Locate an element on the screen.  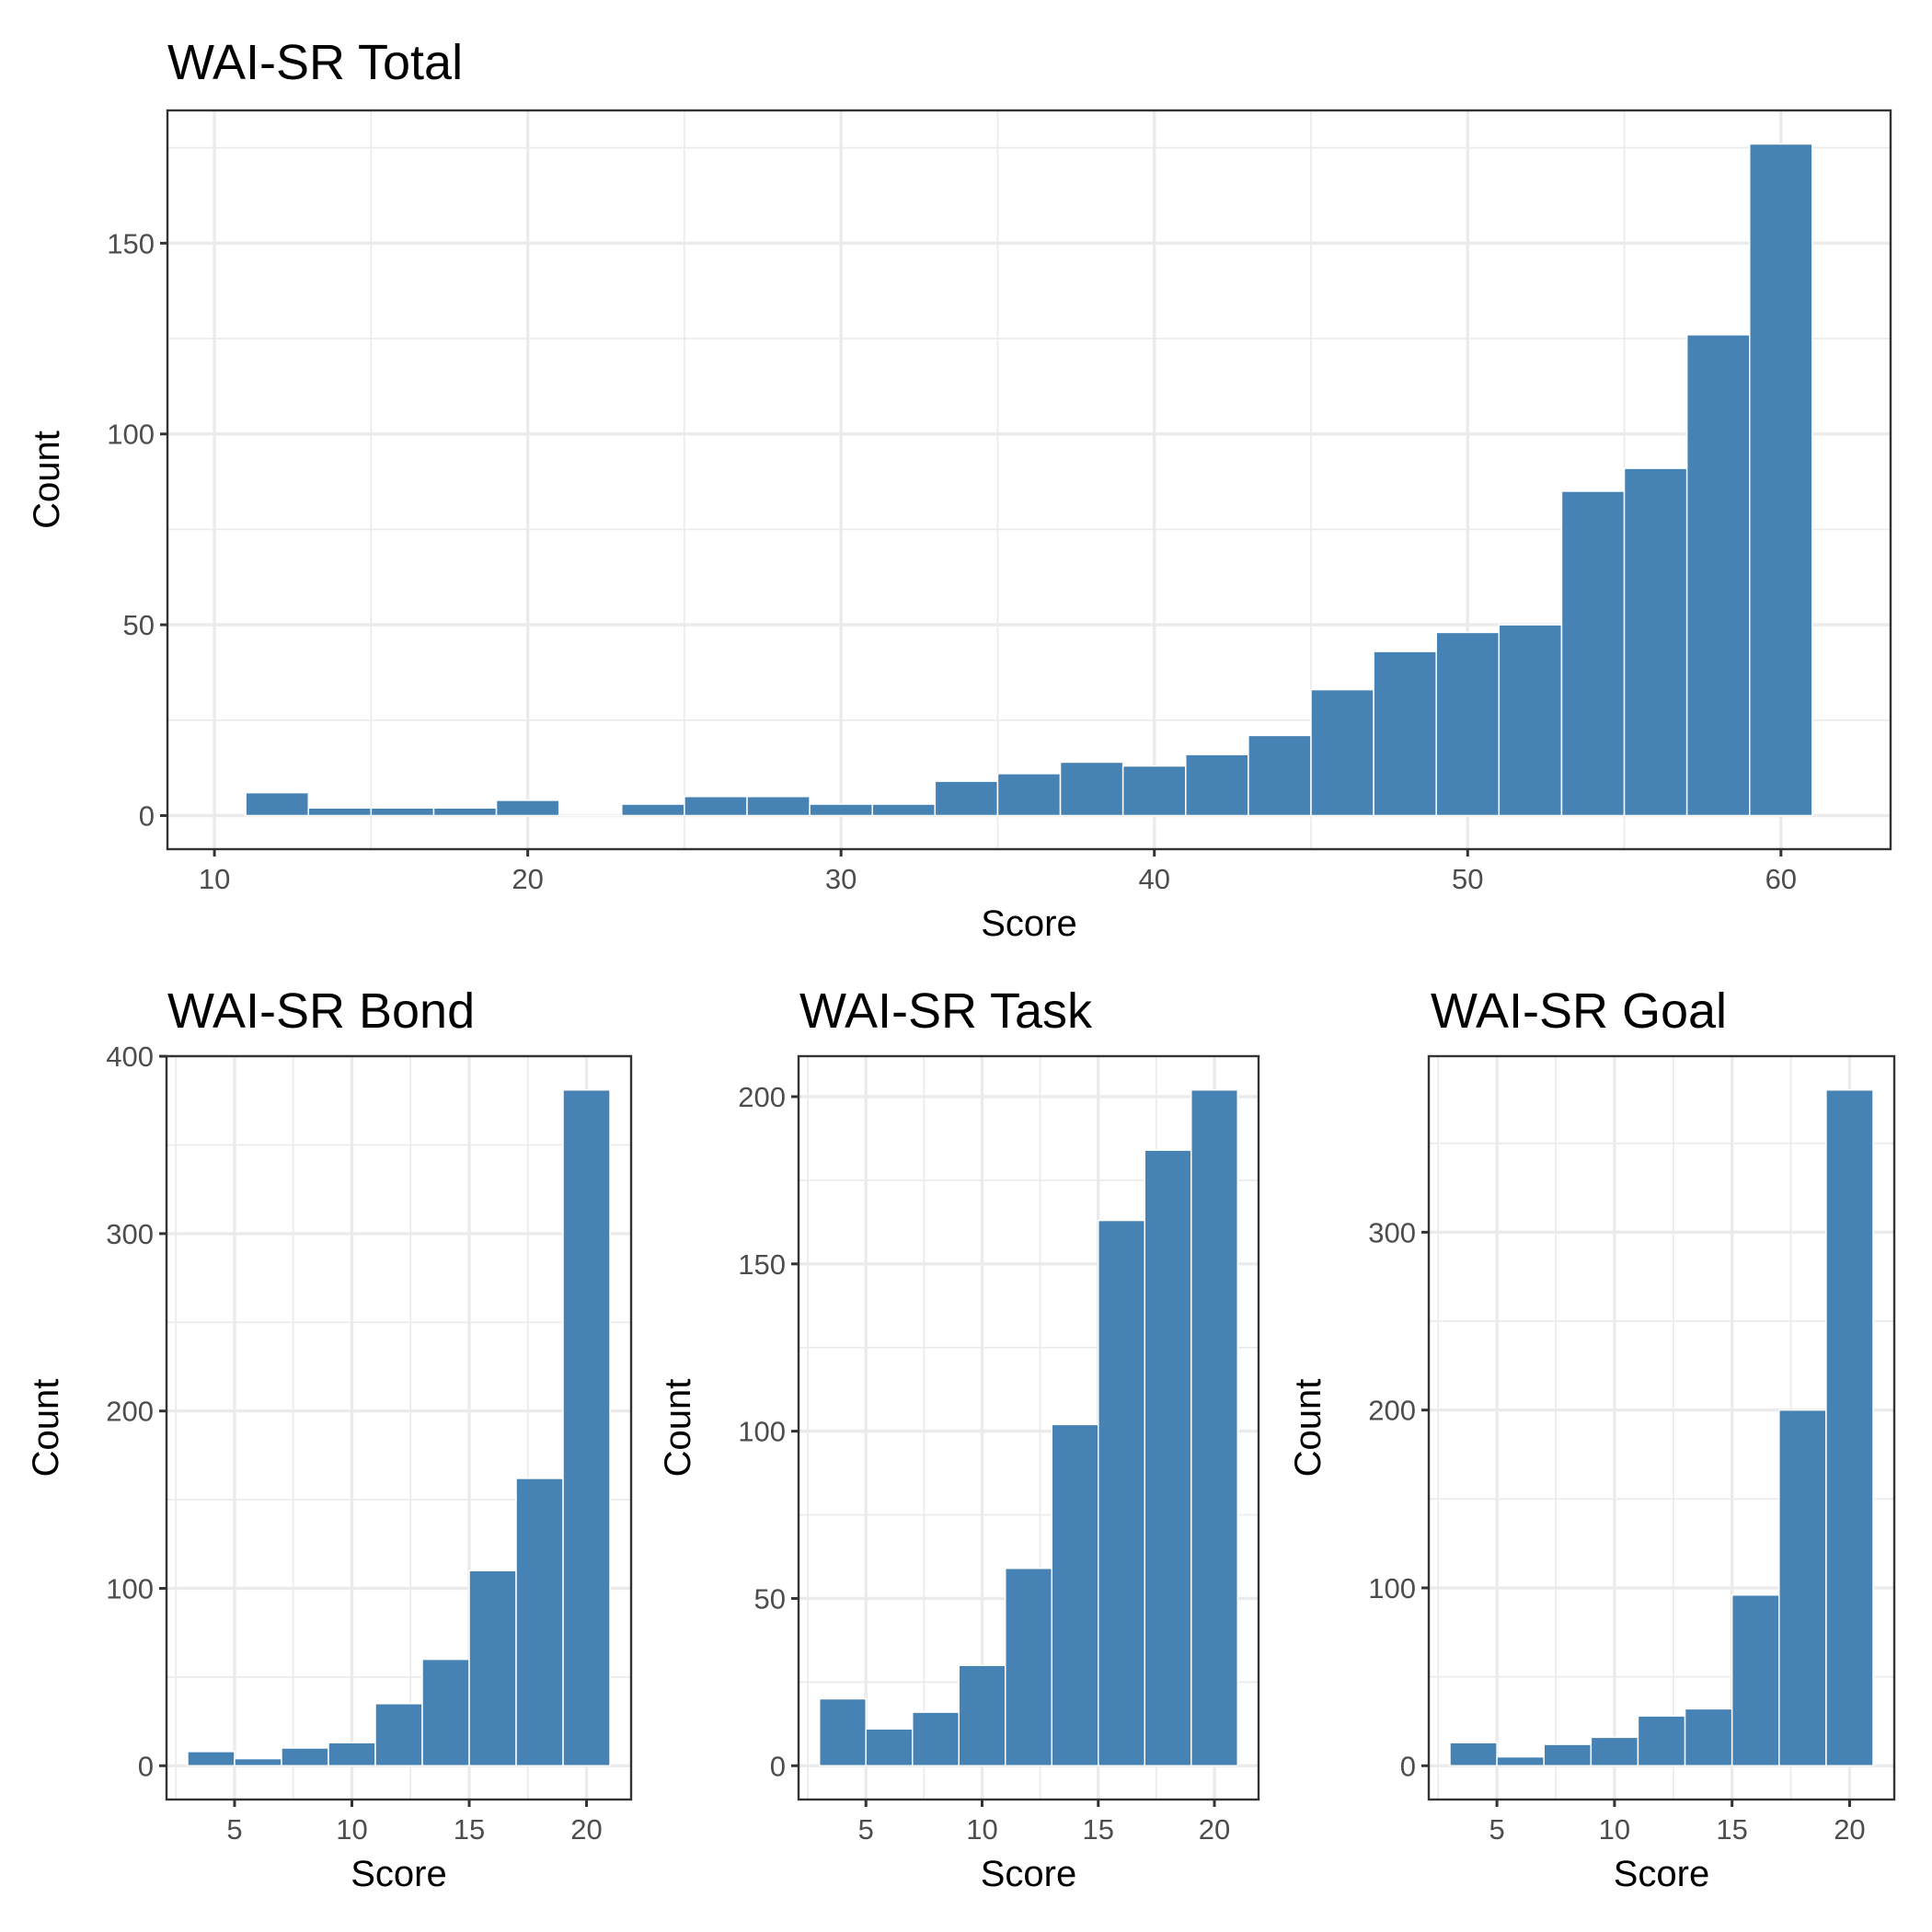
axis-ticks: 0 100 200 300 5 10 15 20 is located at coordinates (1616, 1531).